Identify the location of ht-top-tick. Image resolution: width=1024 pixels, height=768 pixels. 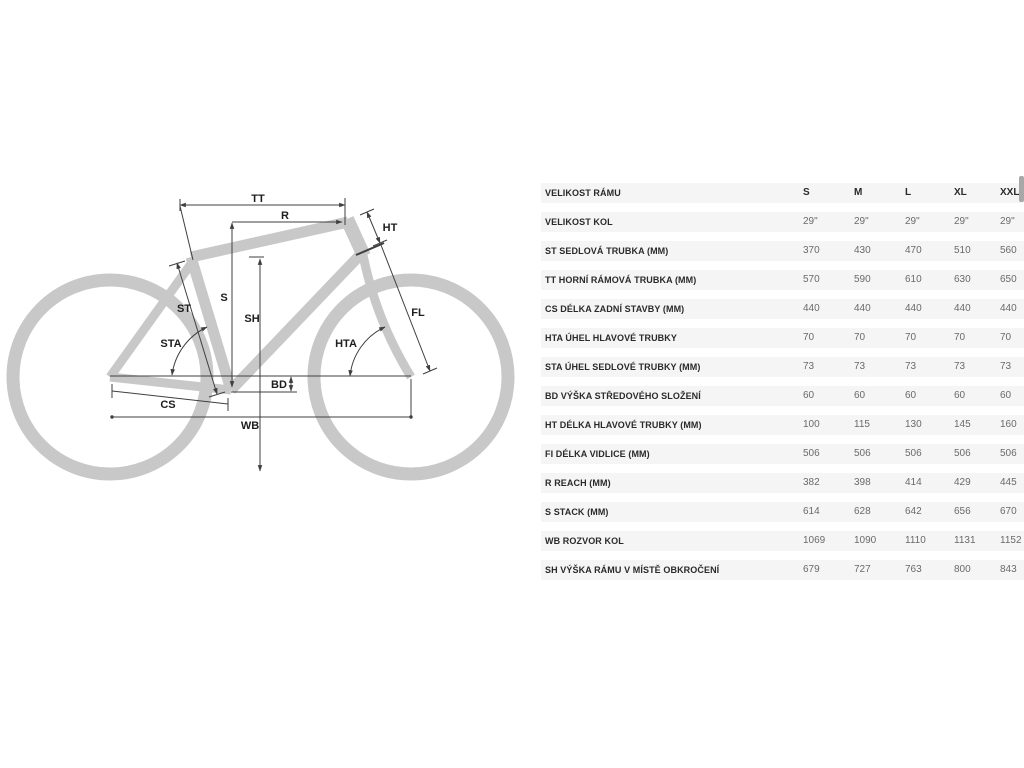
(367, 212).